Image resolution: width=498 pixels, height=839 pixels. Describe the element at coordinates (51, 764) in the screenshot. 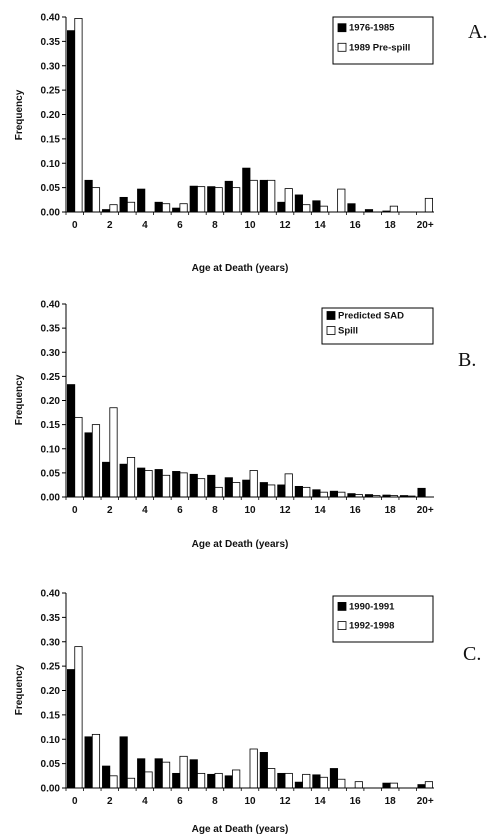

I see `y-tick-label: 0.05` at that location.